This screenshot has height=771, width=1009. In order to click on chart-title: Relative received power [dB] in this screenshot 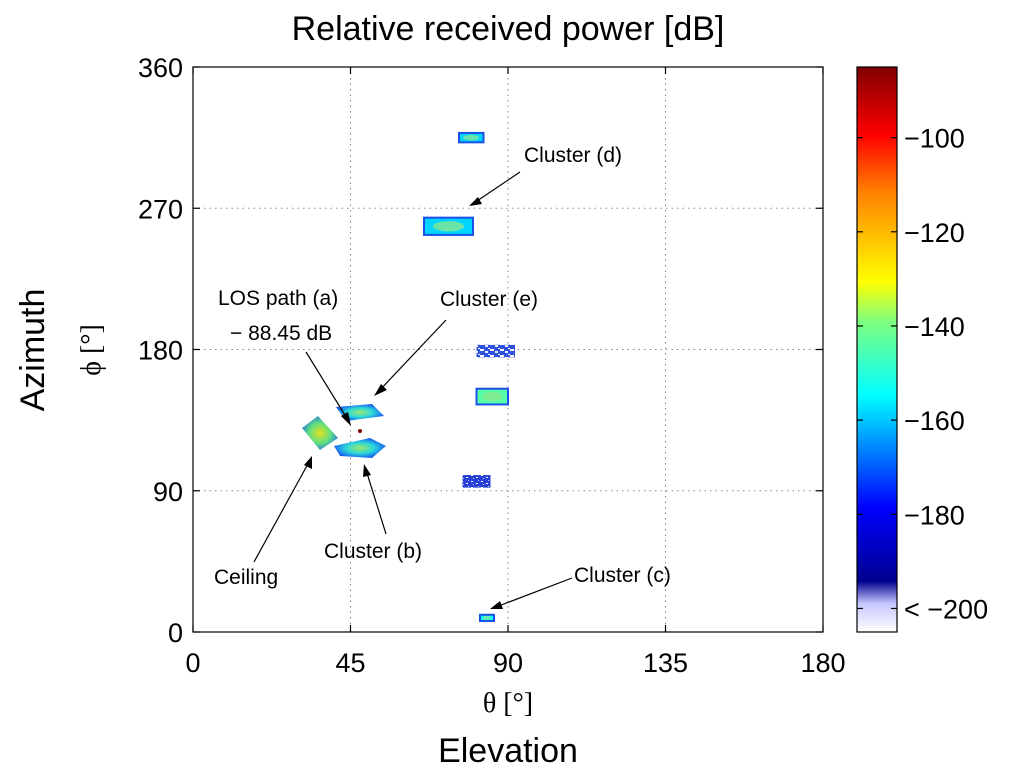, I will do `click(508, 29)`.